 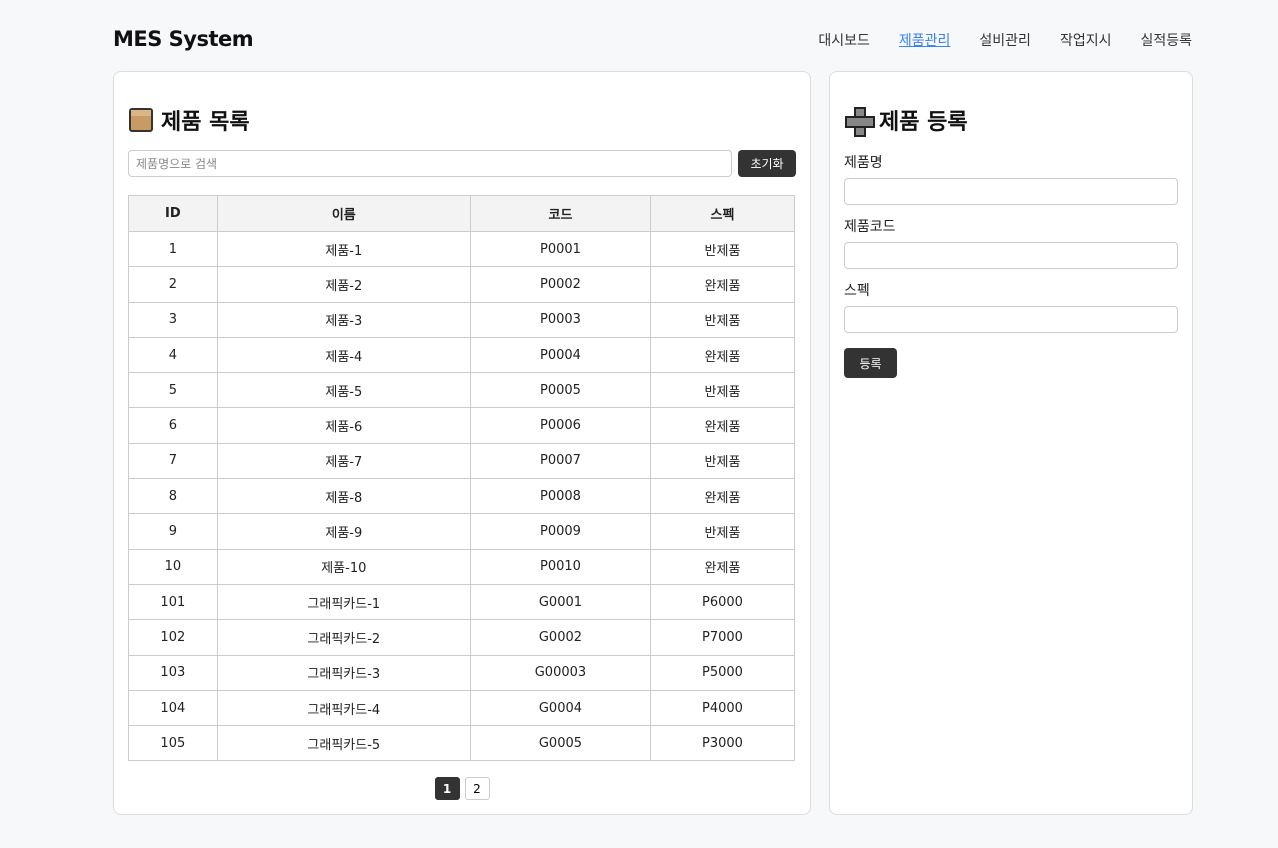 I want to click on table-cell: 제품-8, so click(x=343, y=496).